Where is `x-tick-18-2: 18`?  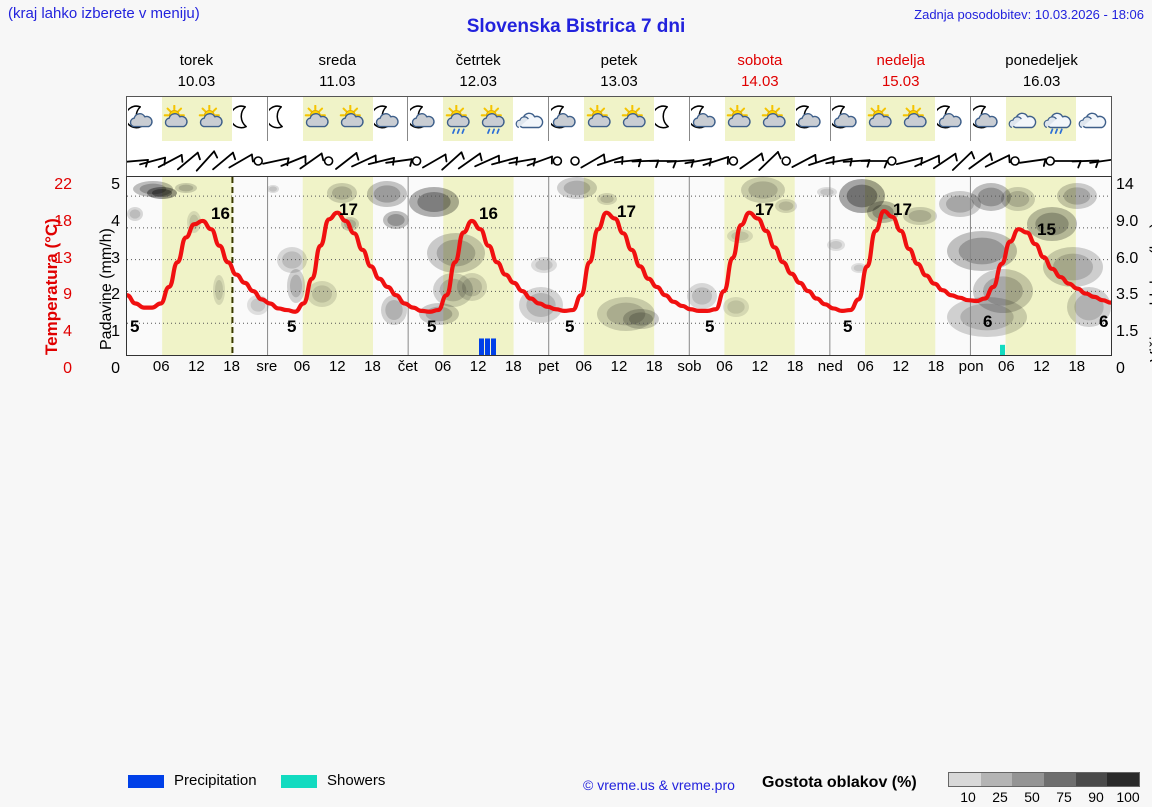
x-tick-18-2: 18 is located at coordinates (231, 366).